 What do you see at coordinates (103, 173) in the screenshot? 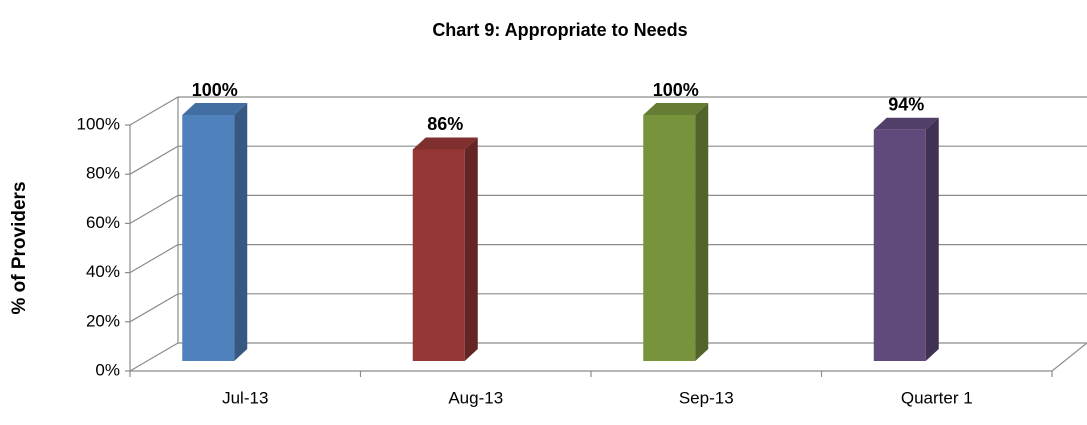
I see `y-tick-label: 80%` at bounding box center [103, 173].